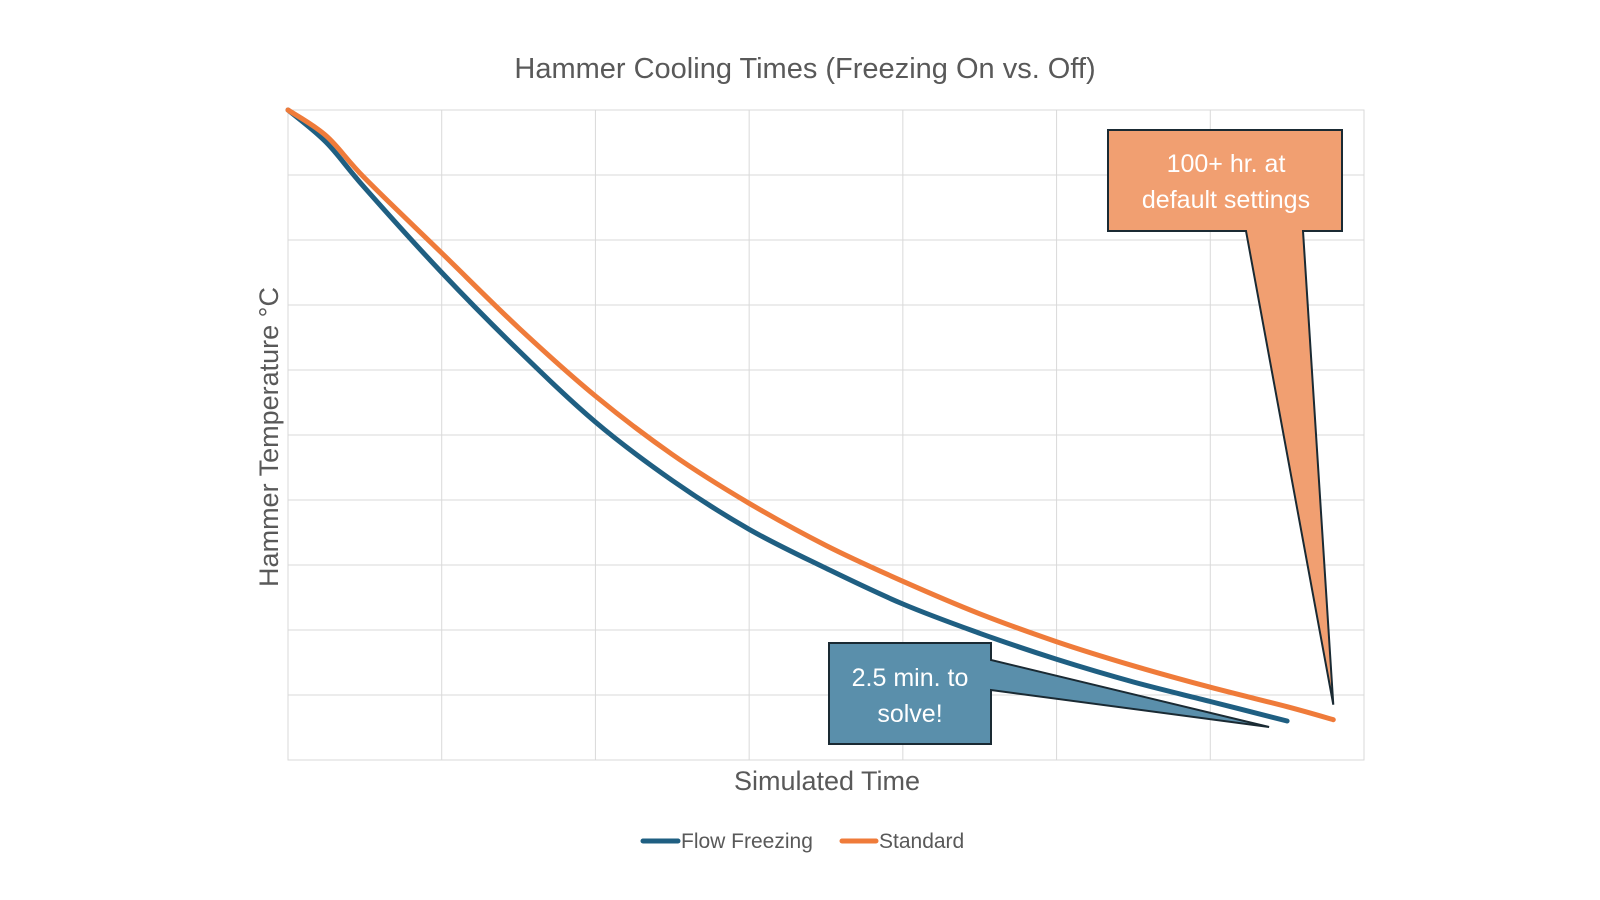 The height and width of the screenshot is (900, 1600). I want to click on x-axis-label: Simulated Time, so click(827, 781).